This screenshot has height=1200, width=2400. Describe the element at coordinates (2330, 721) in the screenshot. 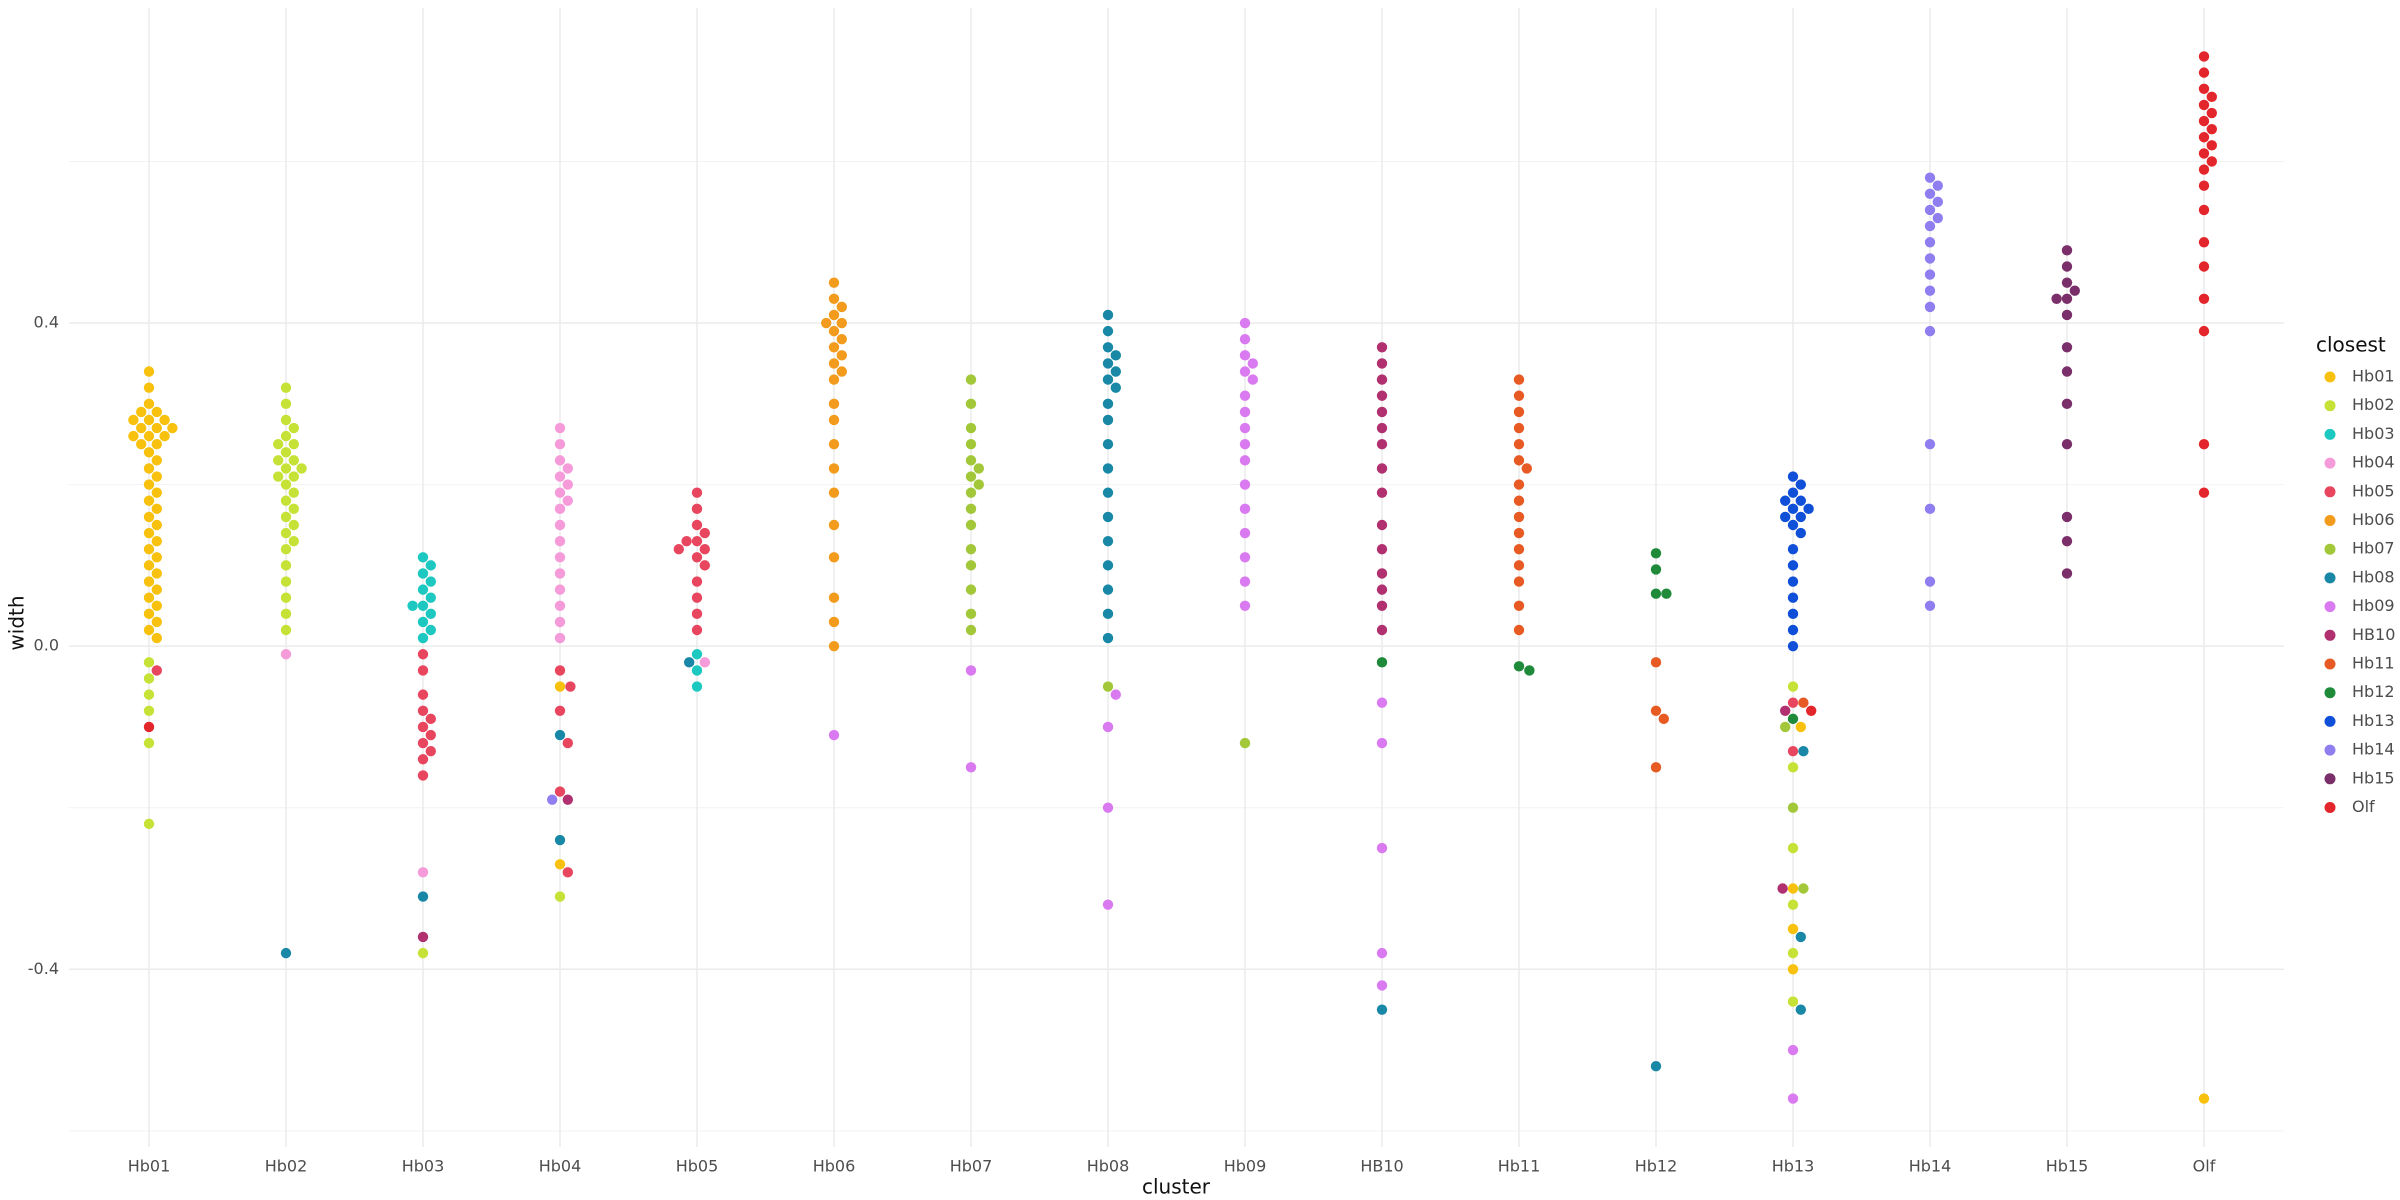

I see `legend-swatch` at that location.